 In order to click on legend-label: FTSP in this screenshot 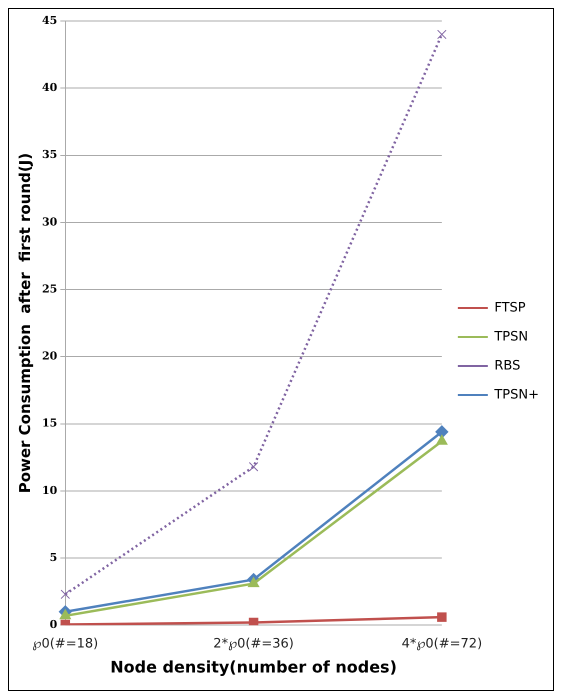, I will do `click(510, 308)`.